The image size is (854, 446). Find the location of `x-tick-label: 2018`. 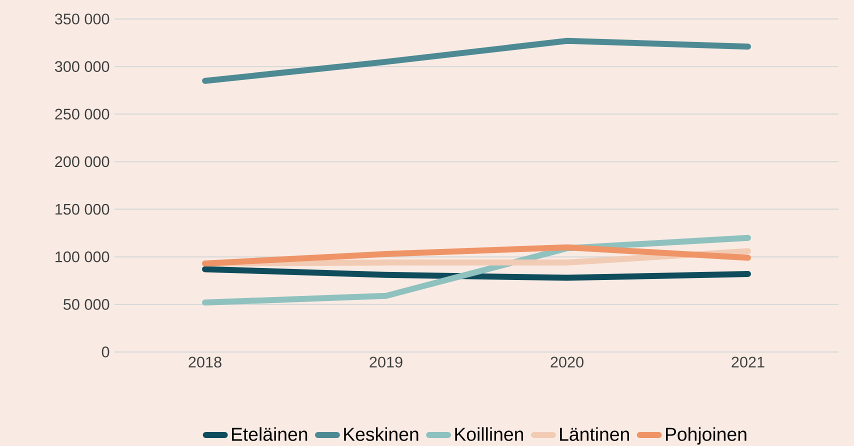

x-tick-label: 2018 is located at coordinates (205, 362).